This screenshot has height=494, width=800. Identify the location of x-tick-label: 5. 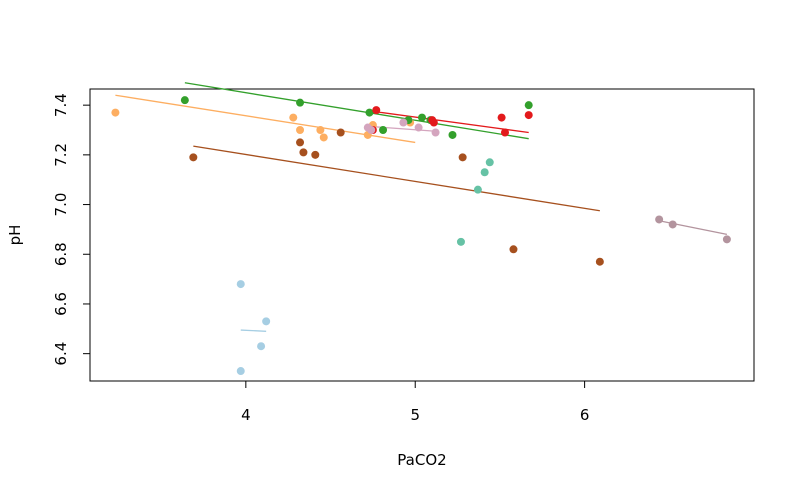
(415, 415).